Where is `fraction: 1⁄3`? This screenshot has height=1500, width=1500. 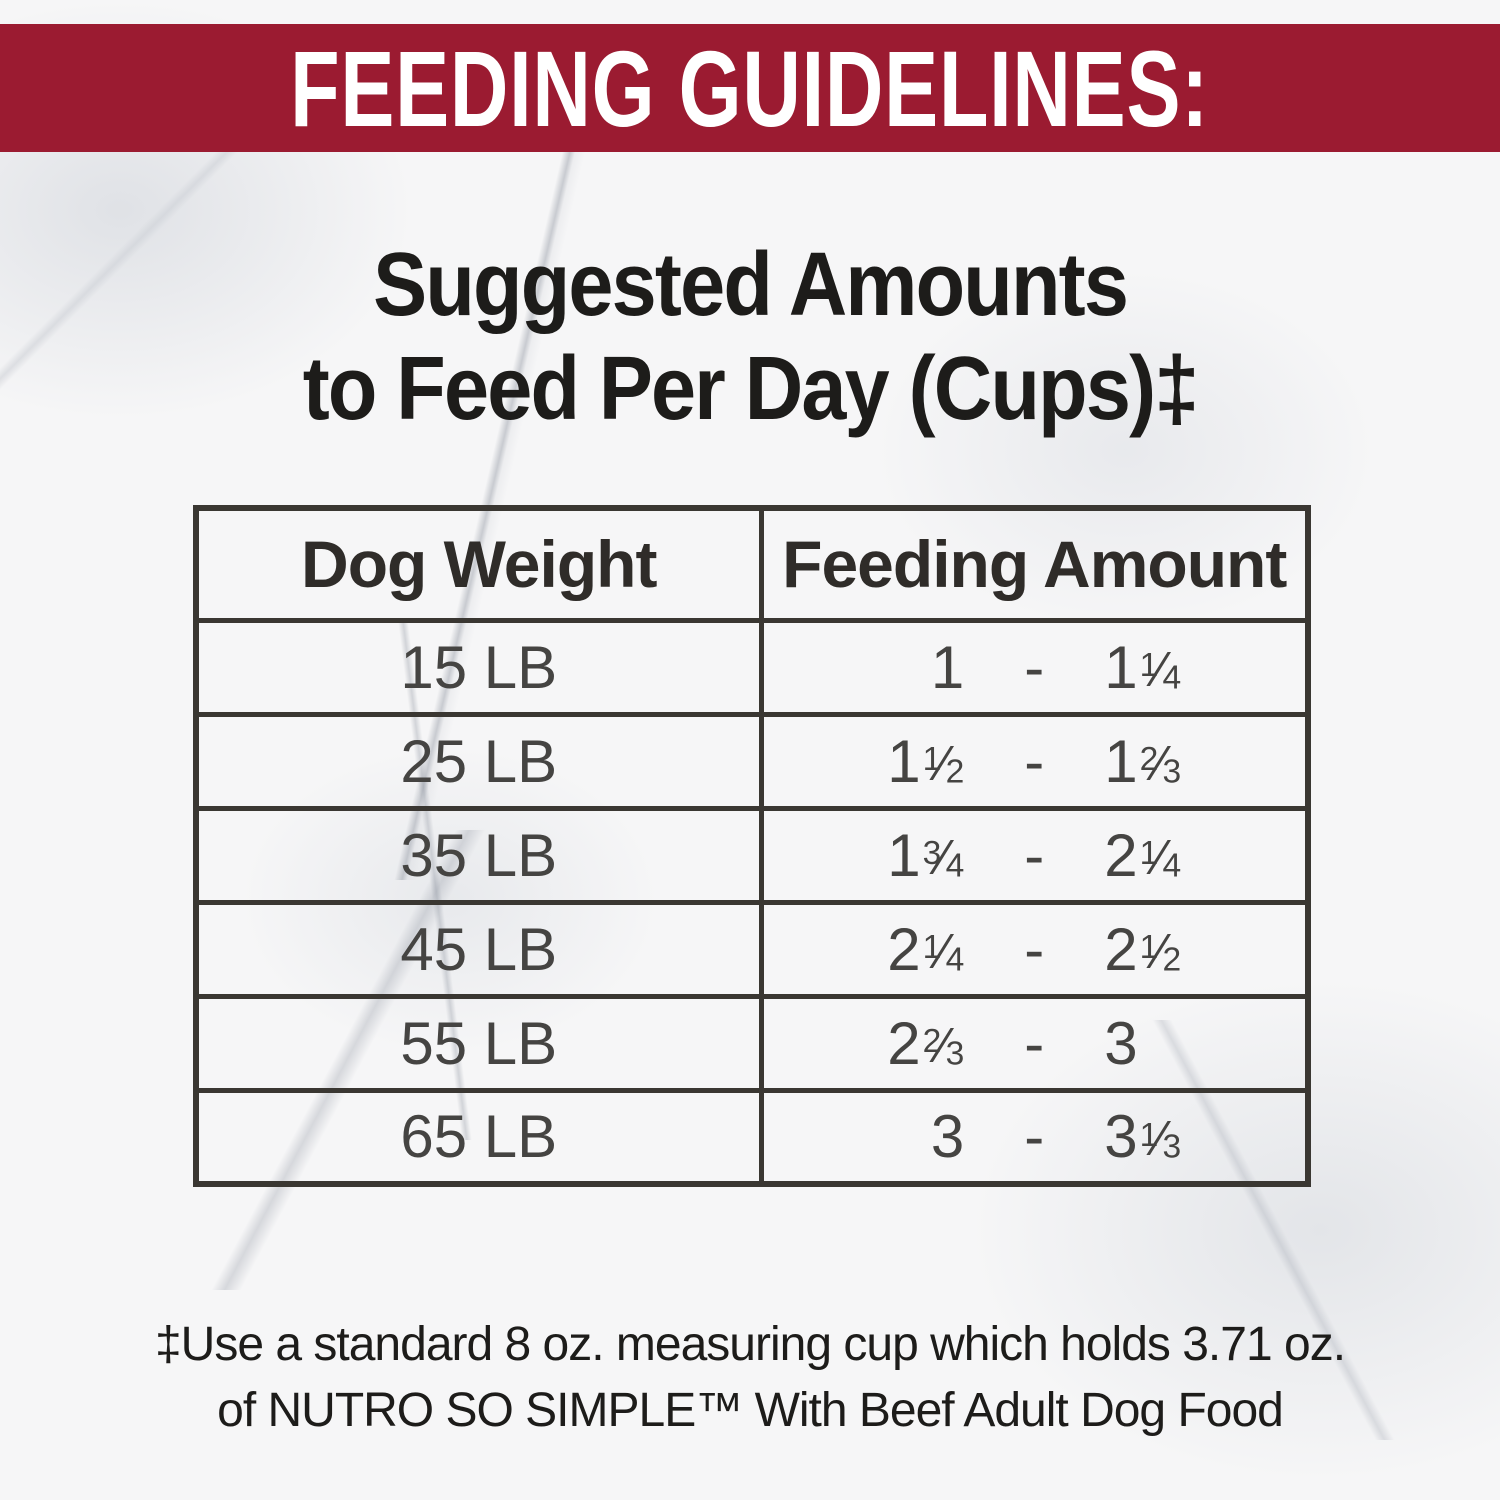 fraction: 1⁄3 is located at coordinates (1160, 1139).